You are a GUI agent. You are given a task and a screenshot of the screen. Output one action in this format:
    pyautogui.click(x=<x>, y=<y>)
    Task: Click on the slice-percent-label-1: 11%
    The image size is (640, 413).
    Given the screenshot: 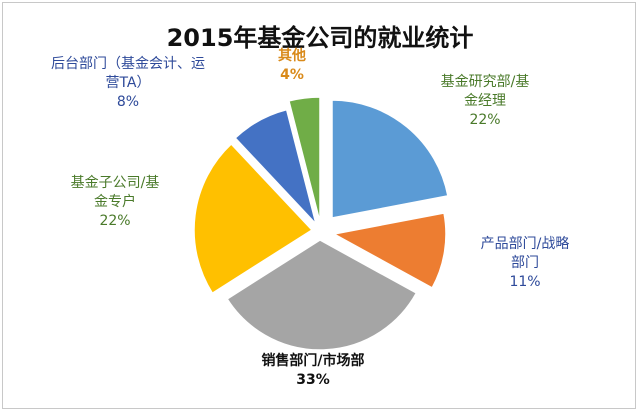 What is the action you would take?
    pyautogui.click(x=524, y=282)
    